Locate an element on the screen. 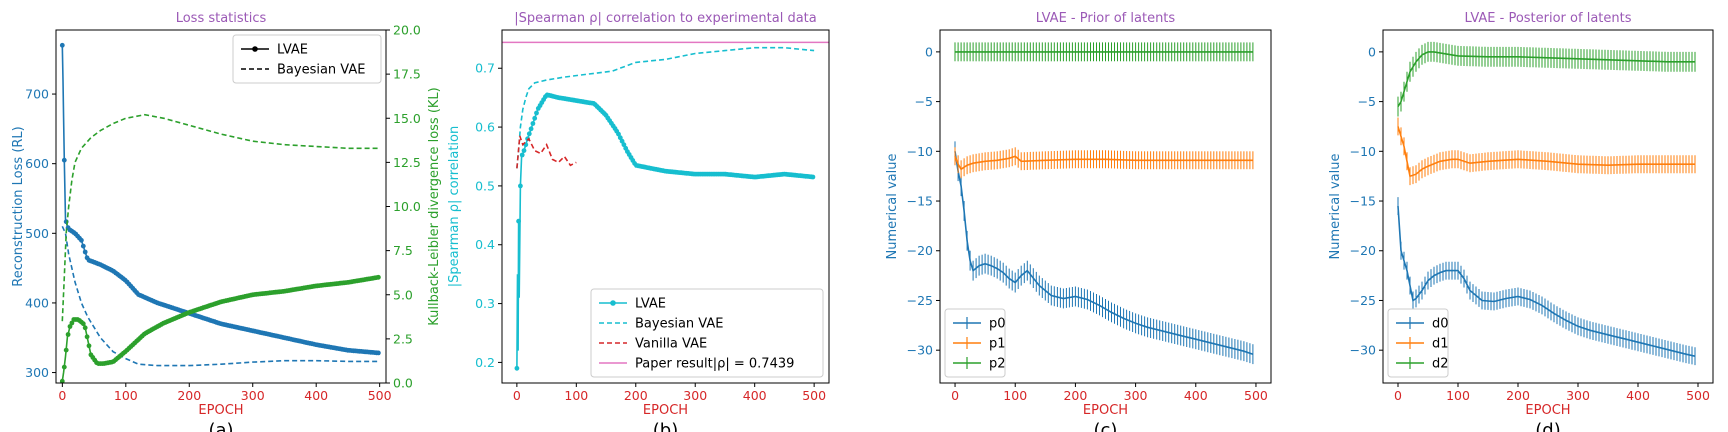 This screenshot has height=432, width=1728. legend-label: p2 is located at coordinates (997, 364).